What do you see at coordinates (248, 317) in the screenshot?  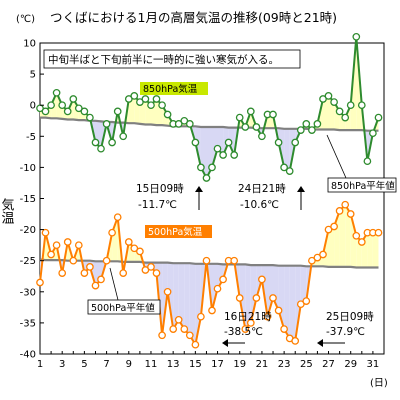 I see `annotation-500-1-day: 16日21時` at bounding box center [248, 317].